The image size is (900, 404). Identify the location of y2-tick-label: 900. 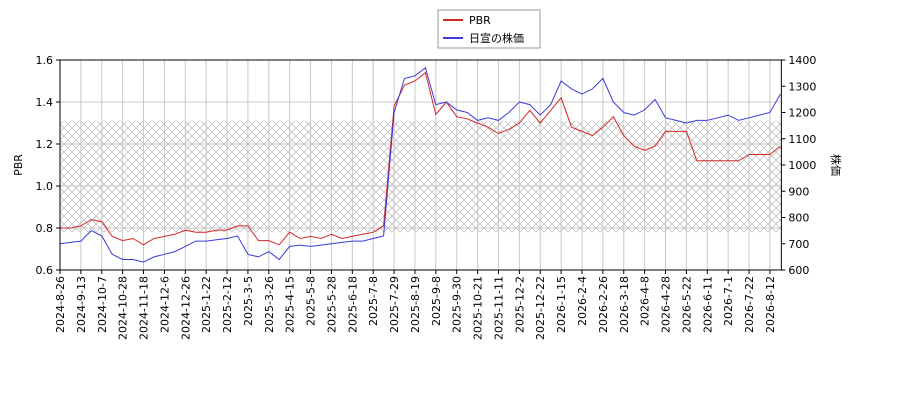
(798, 191).